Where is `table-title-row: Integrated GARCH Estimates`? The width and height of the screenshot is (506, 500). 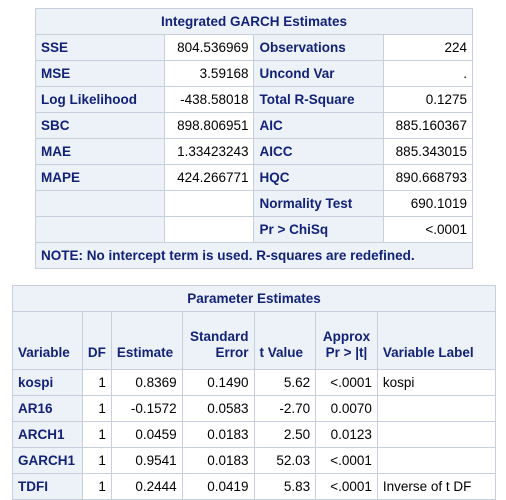 table-title-row: Integrated GARCH Estimates is located at coordinates (254, 21).